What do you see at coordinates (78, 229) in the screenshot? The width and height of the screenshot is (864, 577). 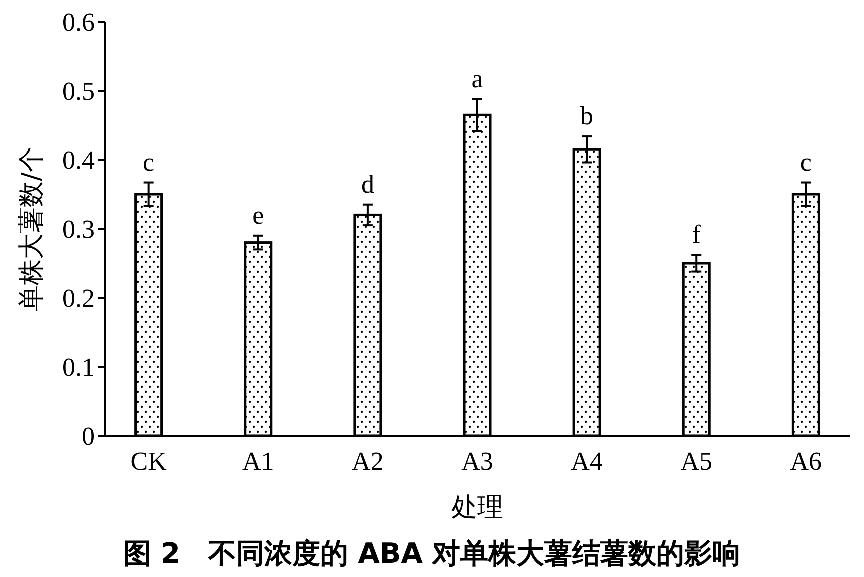 I see `y-tick-label: 0.3` at bounding box center [78, 229].